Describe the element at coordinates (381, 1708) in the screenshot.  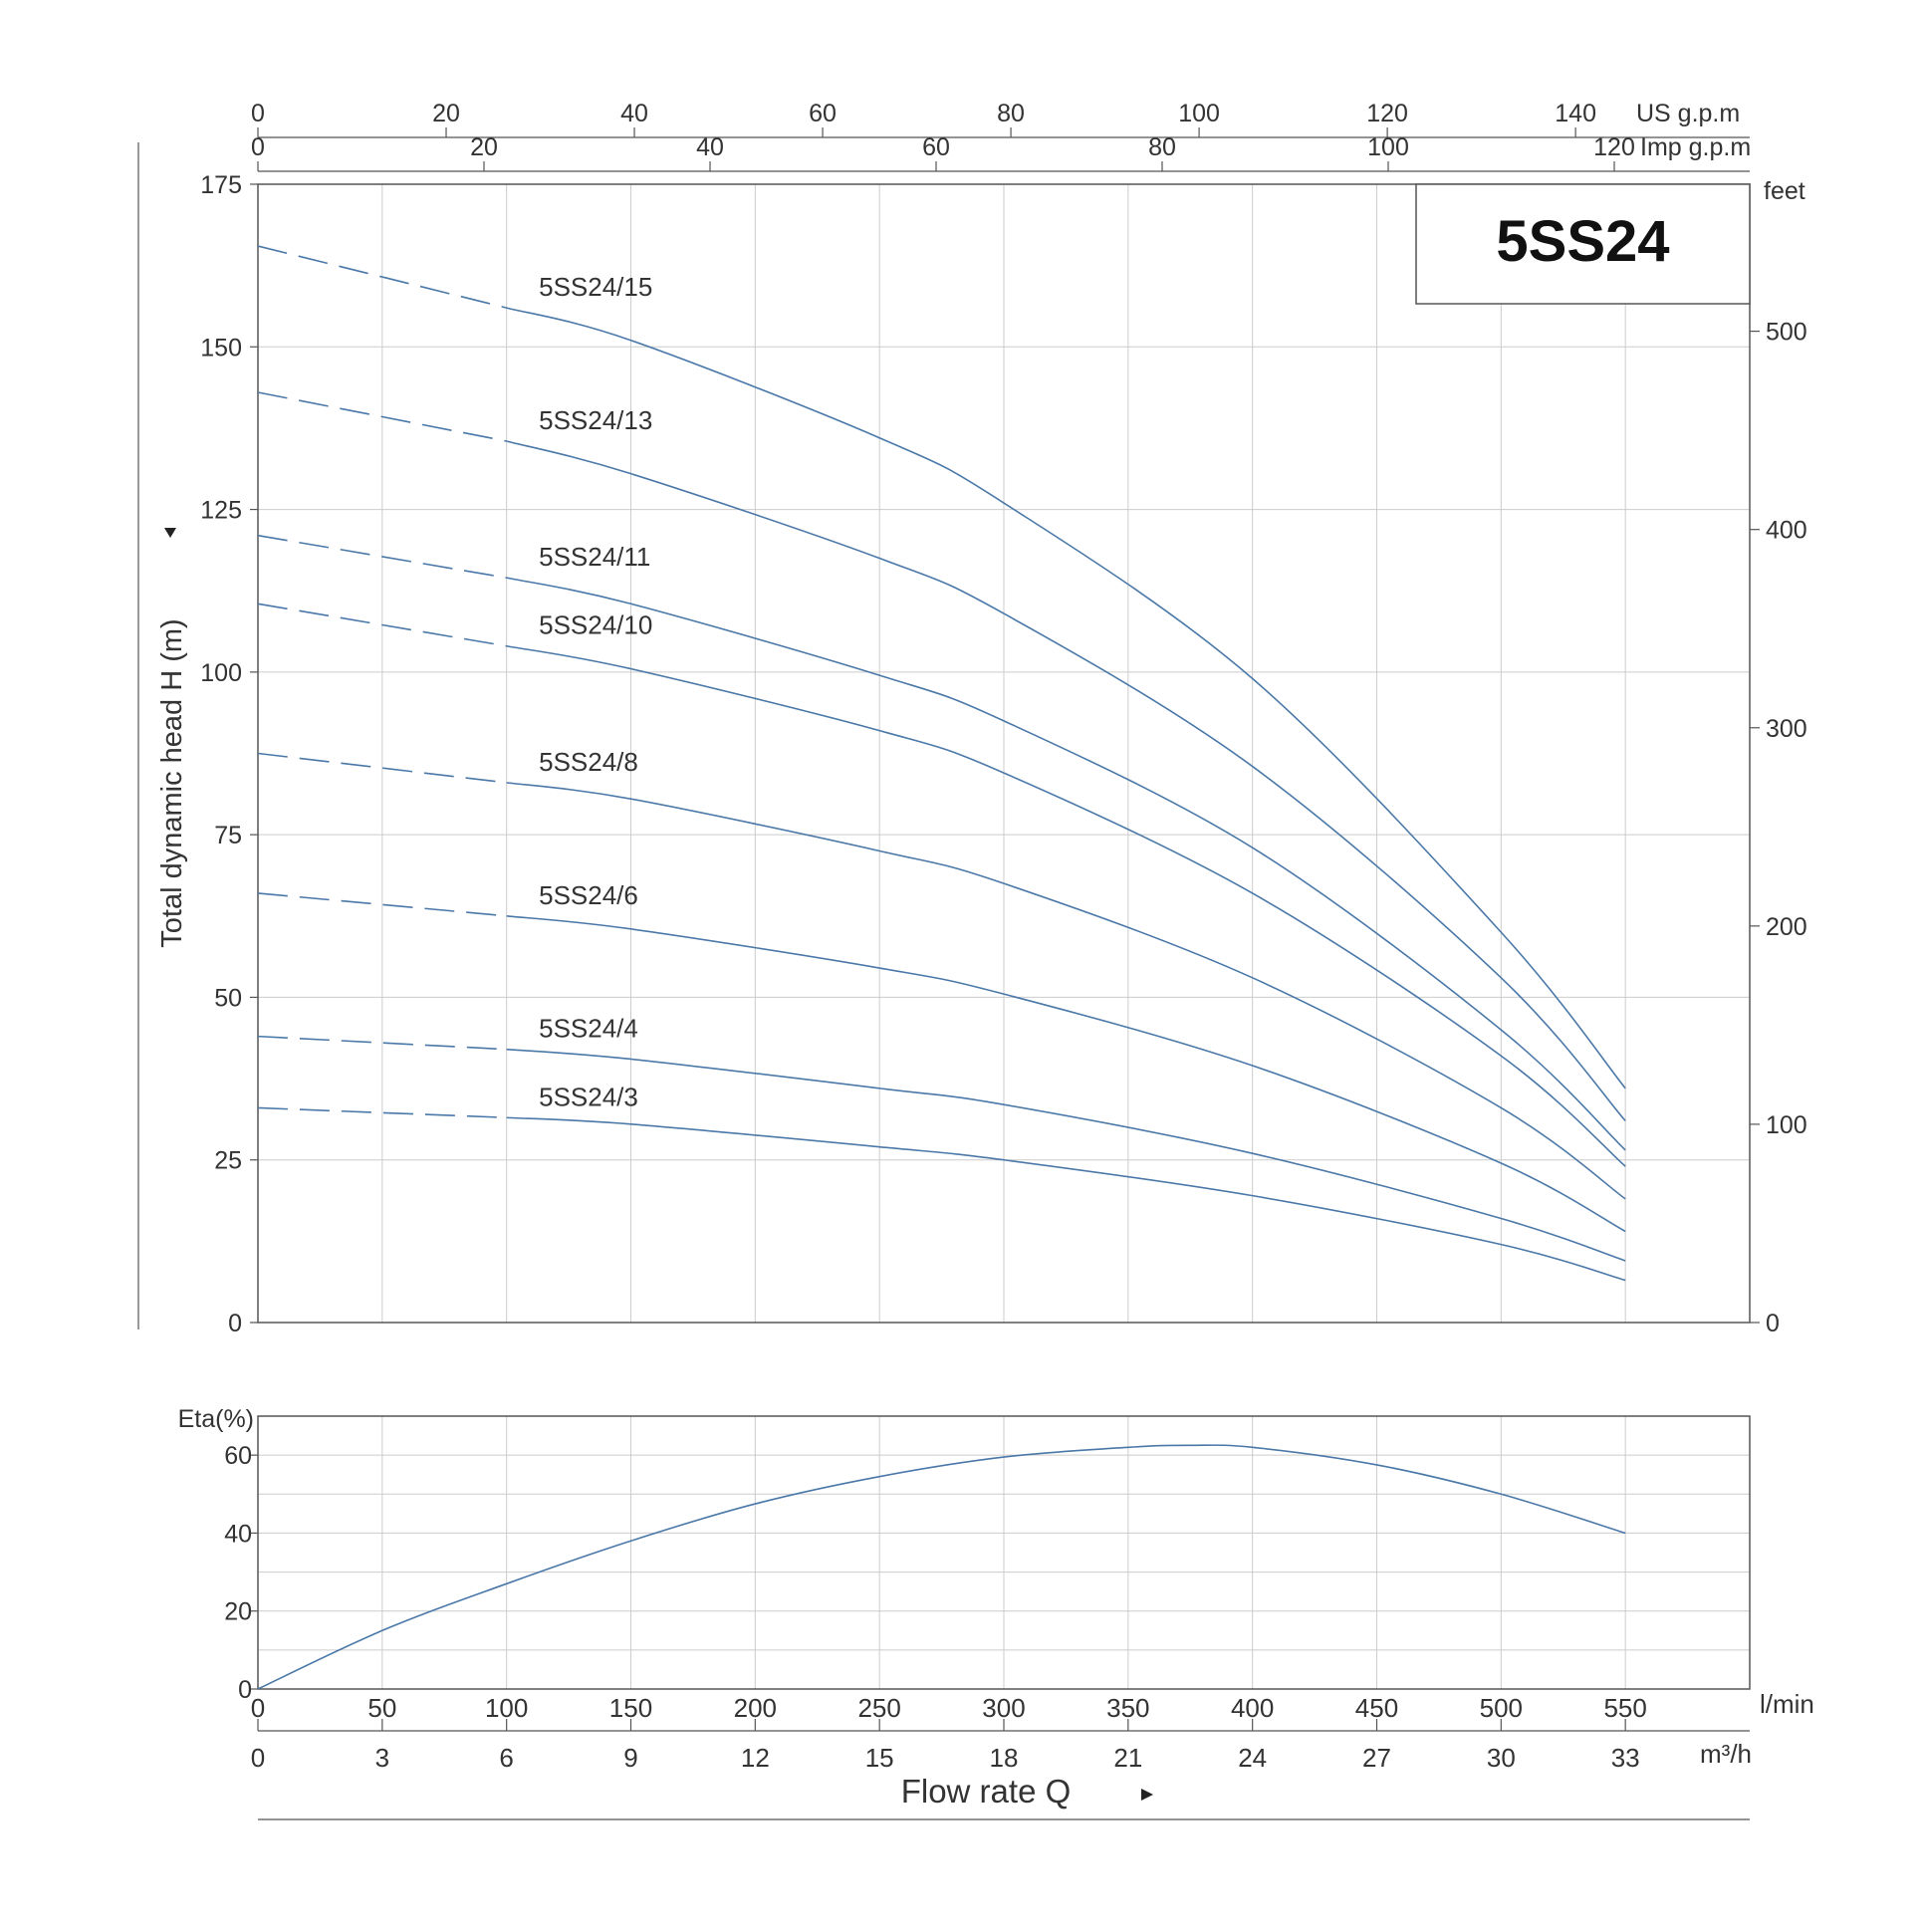
I see `lpm-tick-label: 50` at that location.